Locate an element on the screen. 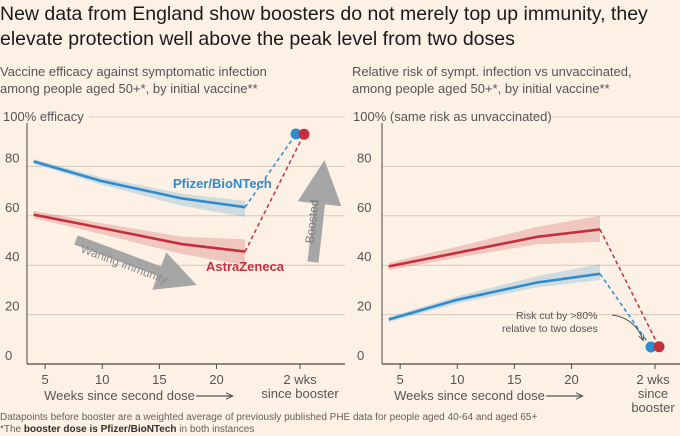  booster-point-right-pfizer is located at coordinates (651, 347).